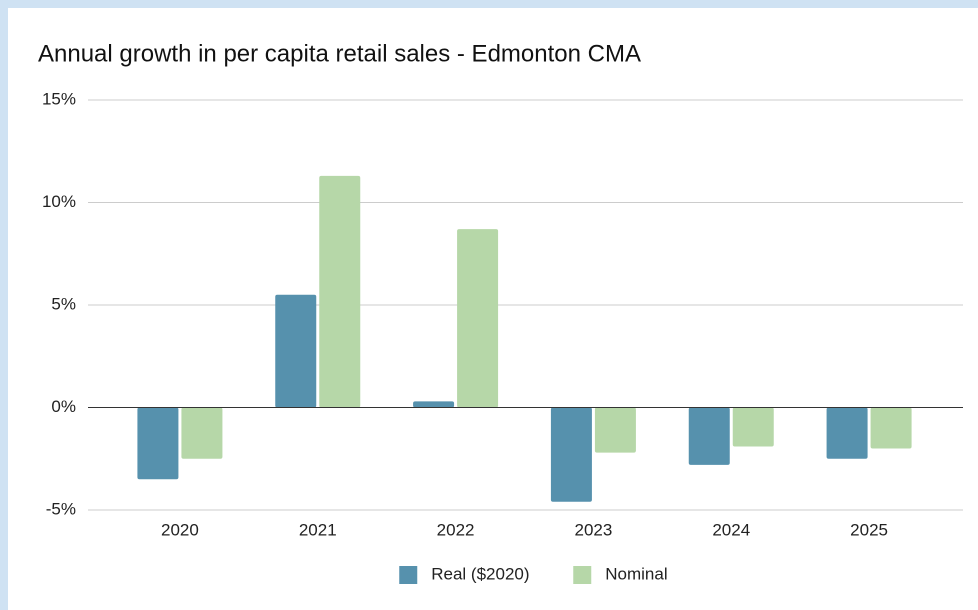 Image resolution: width=978 pixels, height=610 pixels. What do you see at coordinates (869, 529) in the screenshot?
I see `x-tick-label: 2025` at bounding box center [869, 529].